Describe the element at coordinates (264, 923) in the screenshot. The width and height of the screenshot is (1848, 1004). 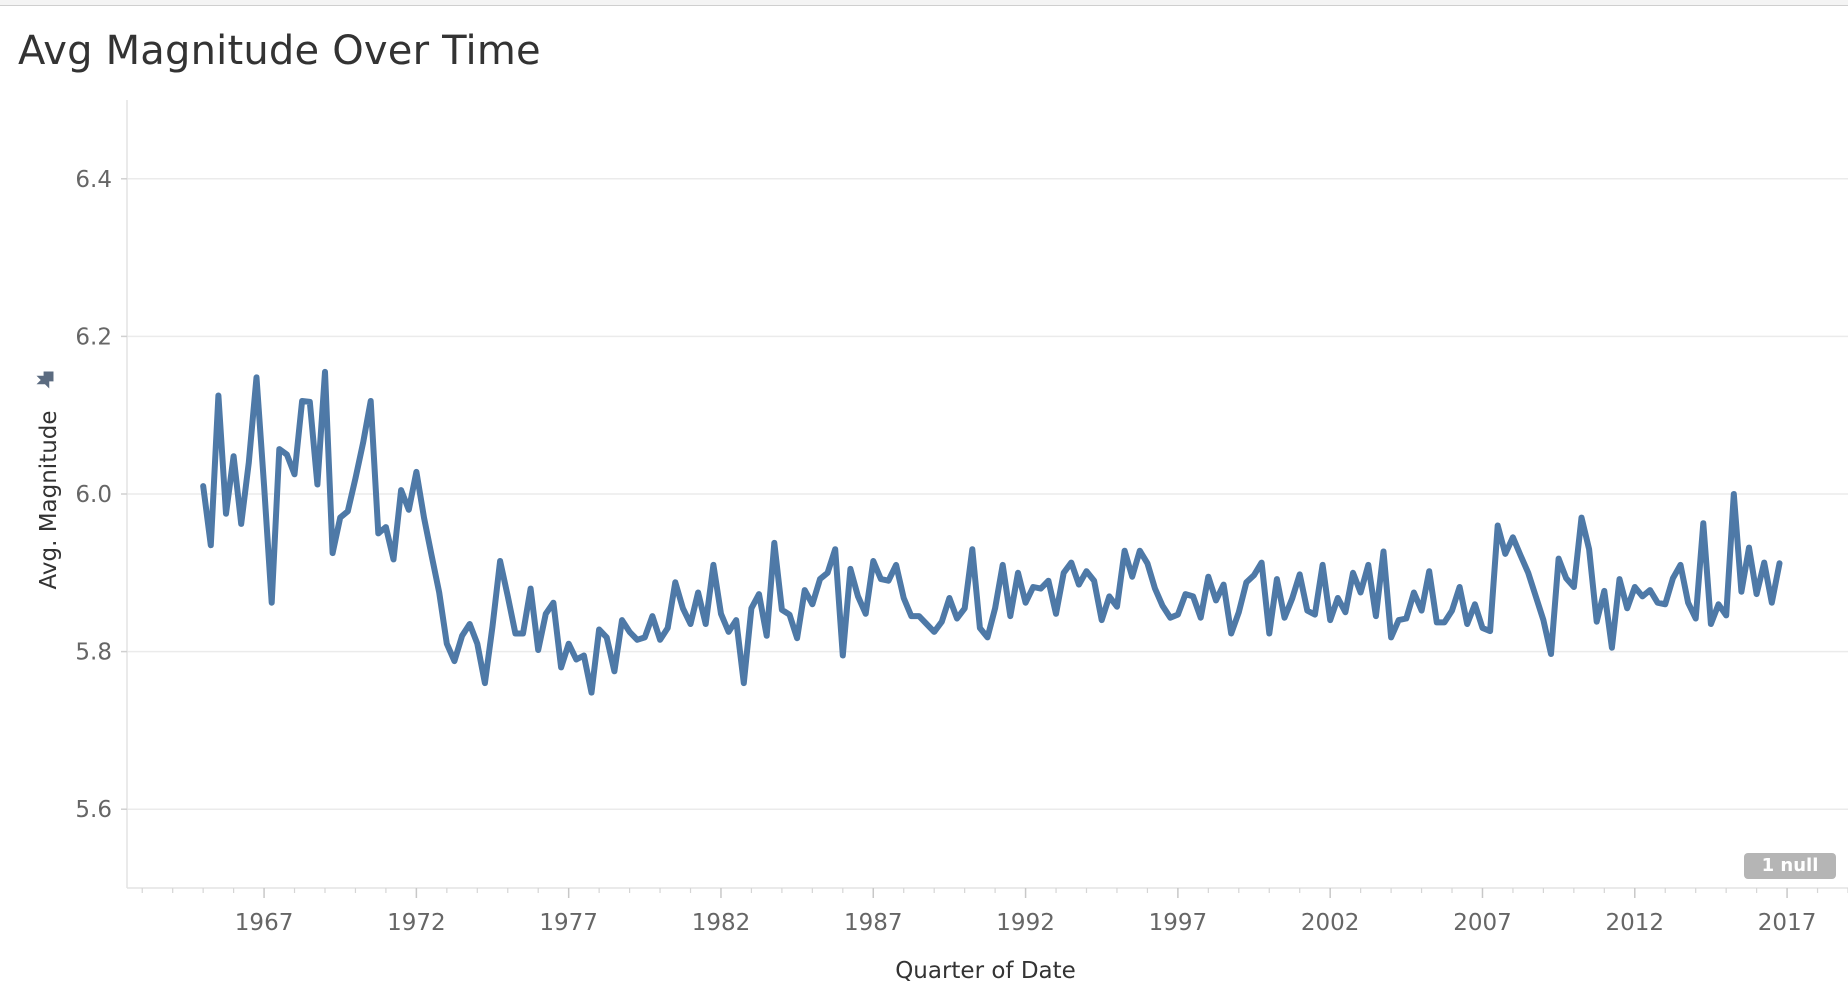
I see `x-tick-label: 1967` at that location.